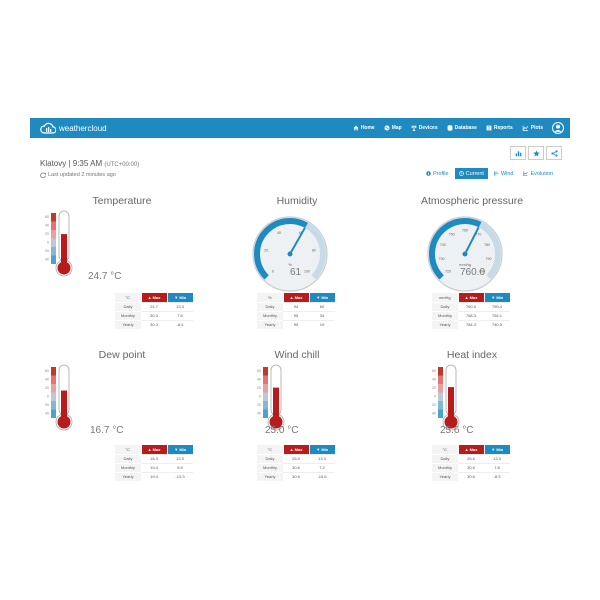  I want to click on cloud-logo-icon, so click(48, 128).